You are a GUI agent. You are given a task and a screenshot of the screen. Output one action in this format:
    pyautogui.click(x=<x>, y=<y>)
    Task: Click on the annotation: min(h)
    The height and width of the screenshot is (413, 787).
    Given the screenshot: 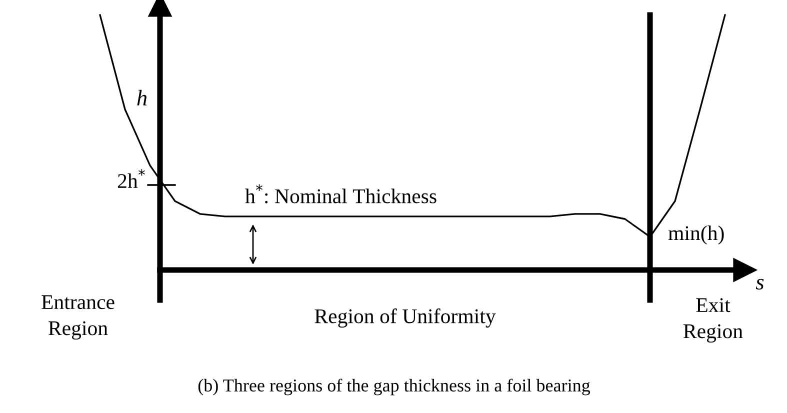 What is the action you would take?
    pyautogui.click(x=696, y=235)
    